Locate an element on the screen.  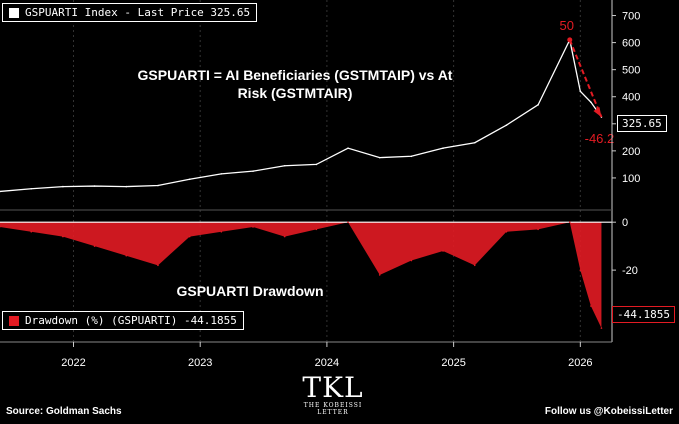
bottom-ytick-label: -20 is located at coordinates (630, 271).